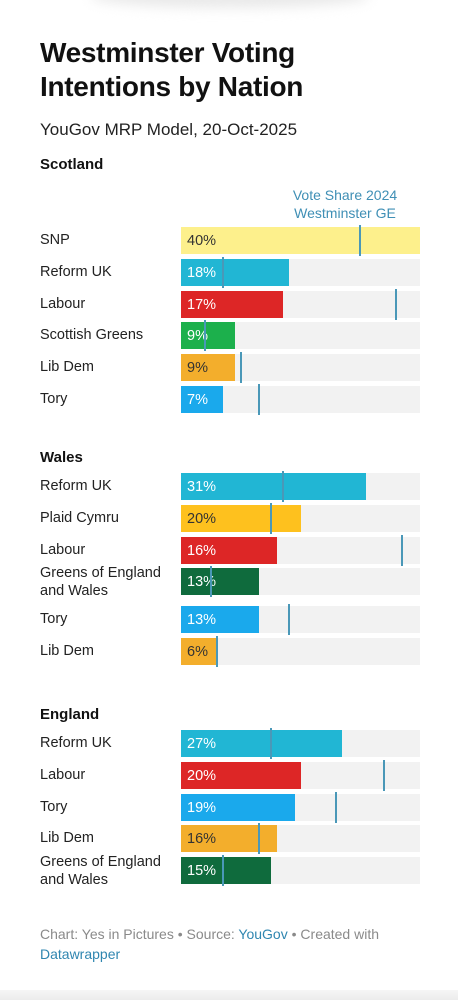 This screenshot has width=458, height=1000. I want to click on bar-tory: 19%, so click(238, 807).